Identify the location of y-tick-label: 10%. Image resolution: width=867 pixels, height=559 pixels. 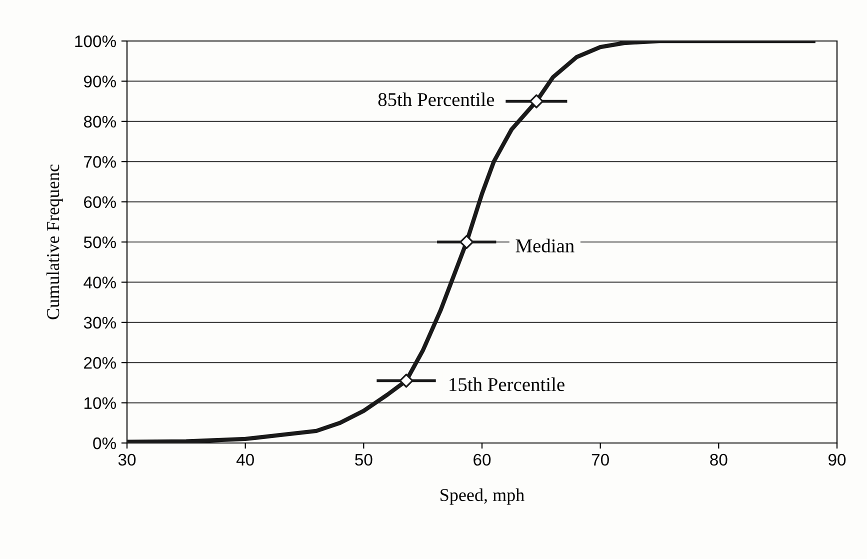
(100, 403).